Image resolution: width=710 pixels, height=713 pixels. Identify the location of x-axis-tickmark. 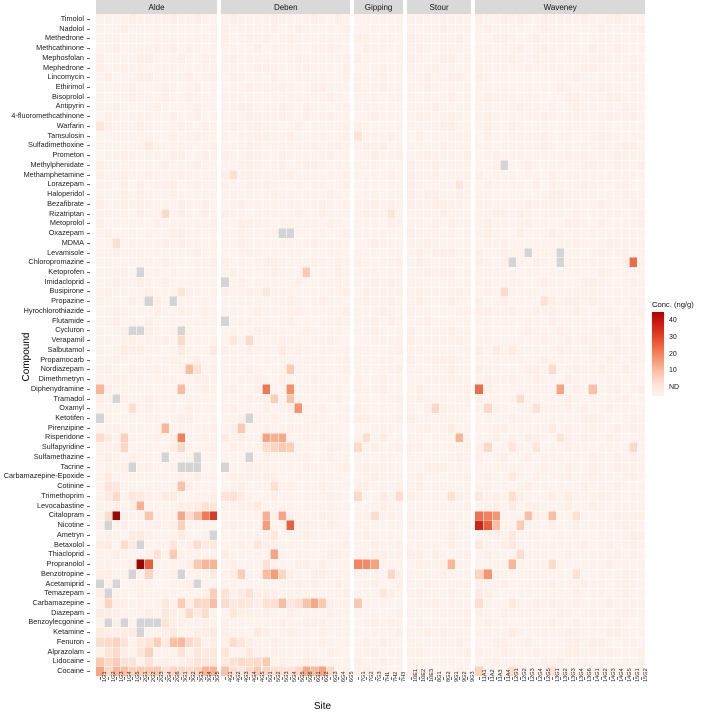
(242, 678).